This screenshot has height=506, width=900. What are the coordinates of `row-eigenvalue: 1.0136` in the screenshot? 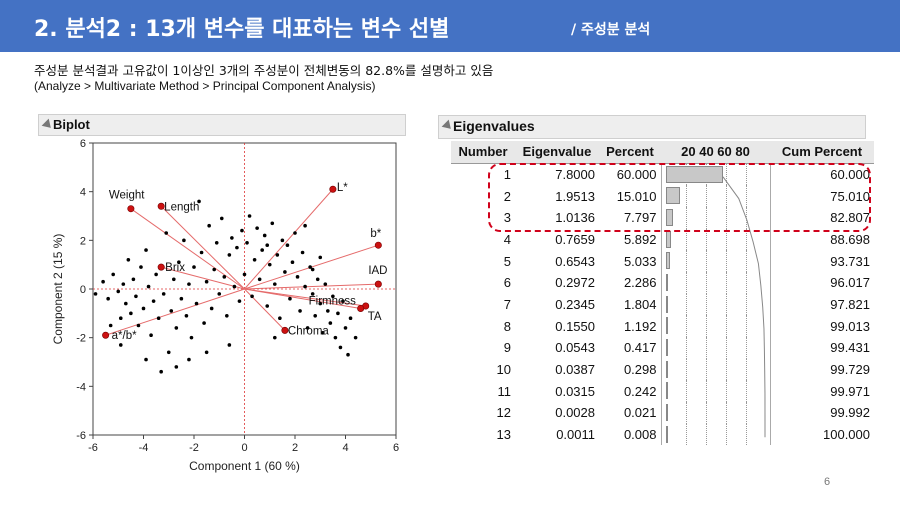 It's located at (575, 218).